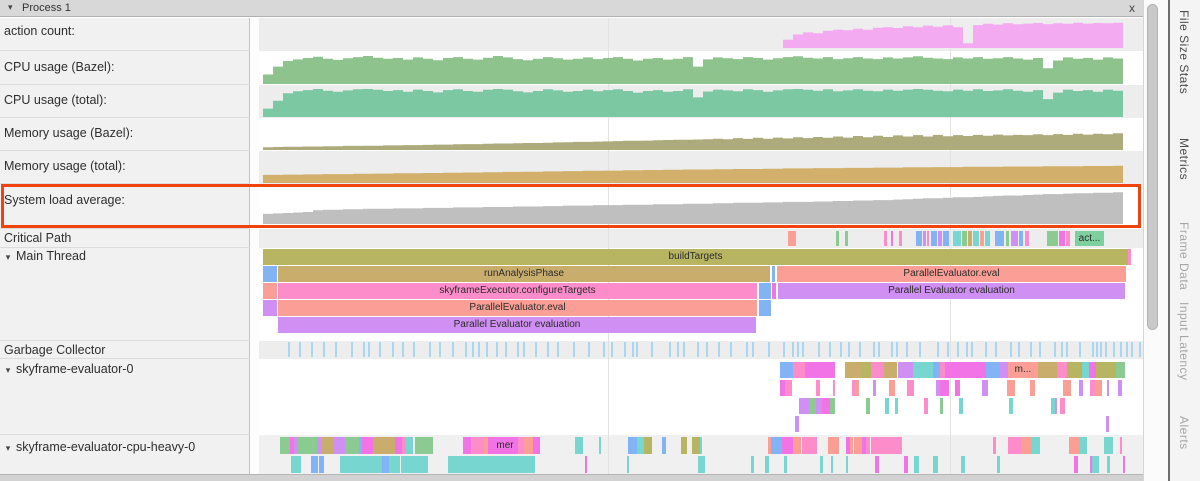 The image size is (1200, 481). I want to click on counter-chart-memory-usage-total, so click(693, 169).